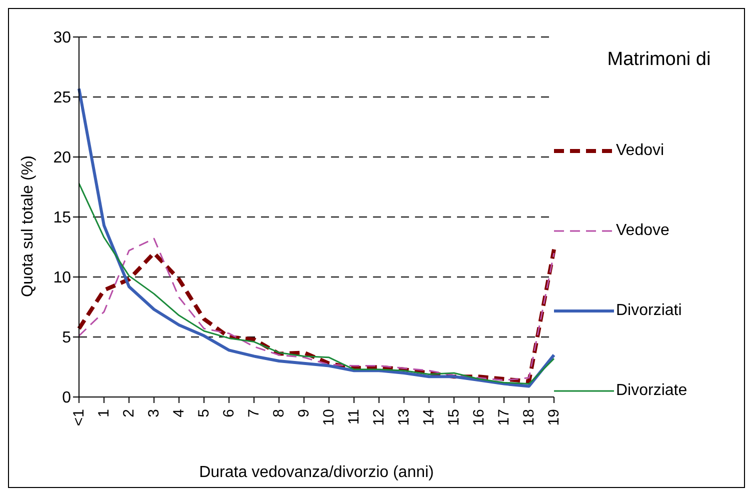  What do you see at coordinates (279, 413) in the screenshot?
I see `x-tick-label: 8` at bounding box center [279, 413].